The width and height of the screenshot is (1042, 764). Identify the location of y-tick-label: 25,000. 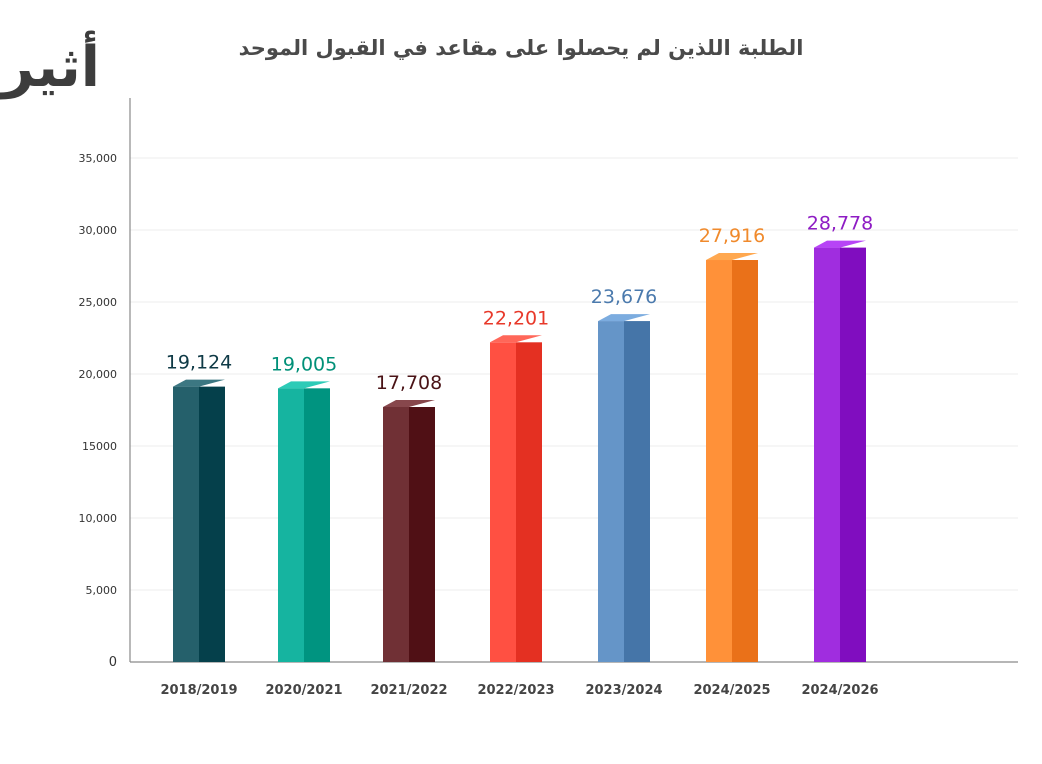
(98, 302).